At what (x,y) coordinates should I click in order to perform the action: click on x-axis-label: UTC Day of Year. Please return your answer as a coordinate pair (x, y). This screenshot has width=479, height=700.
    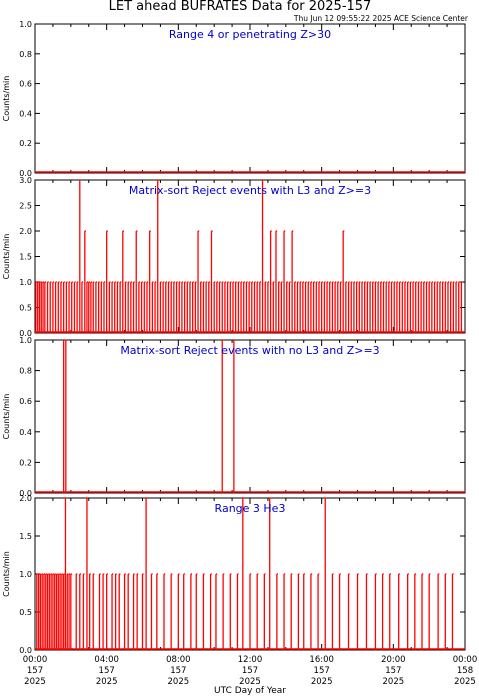
    Looking at the image, I should click on (250, 691).